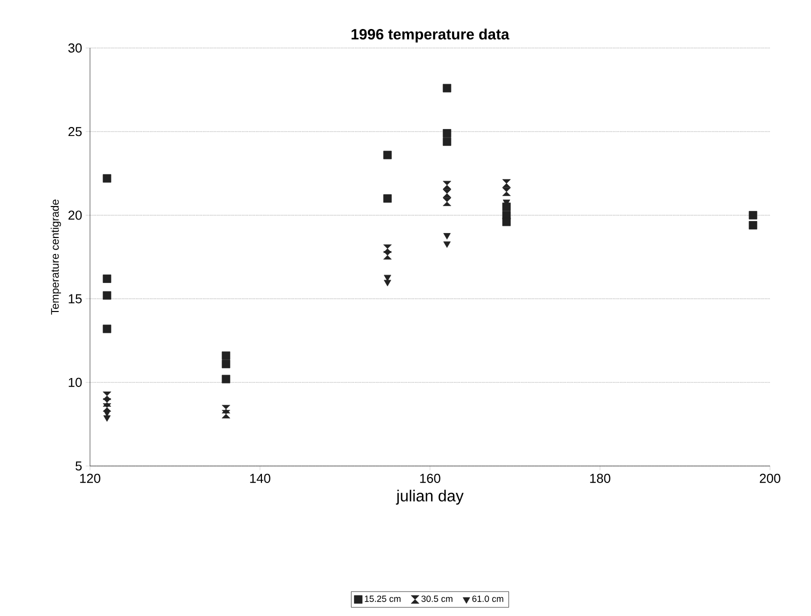 The width and height of the screenshot is (811, 616). I want to click on y-tick-label: 20, so click(75, 215).